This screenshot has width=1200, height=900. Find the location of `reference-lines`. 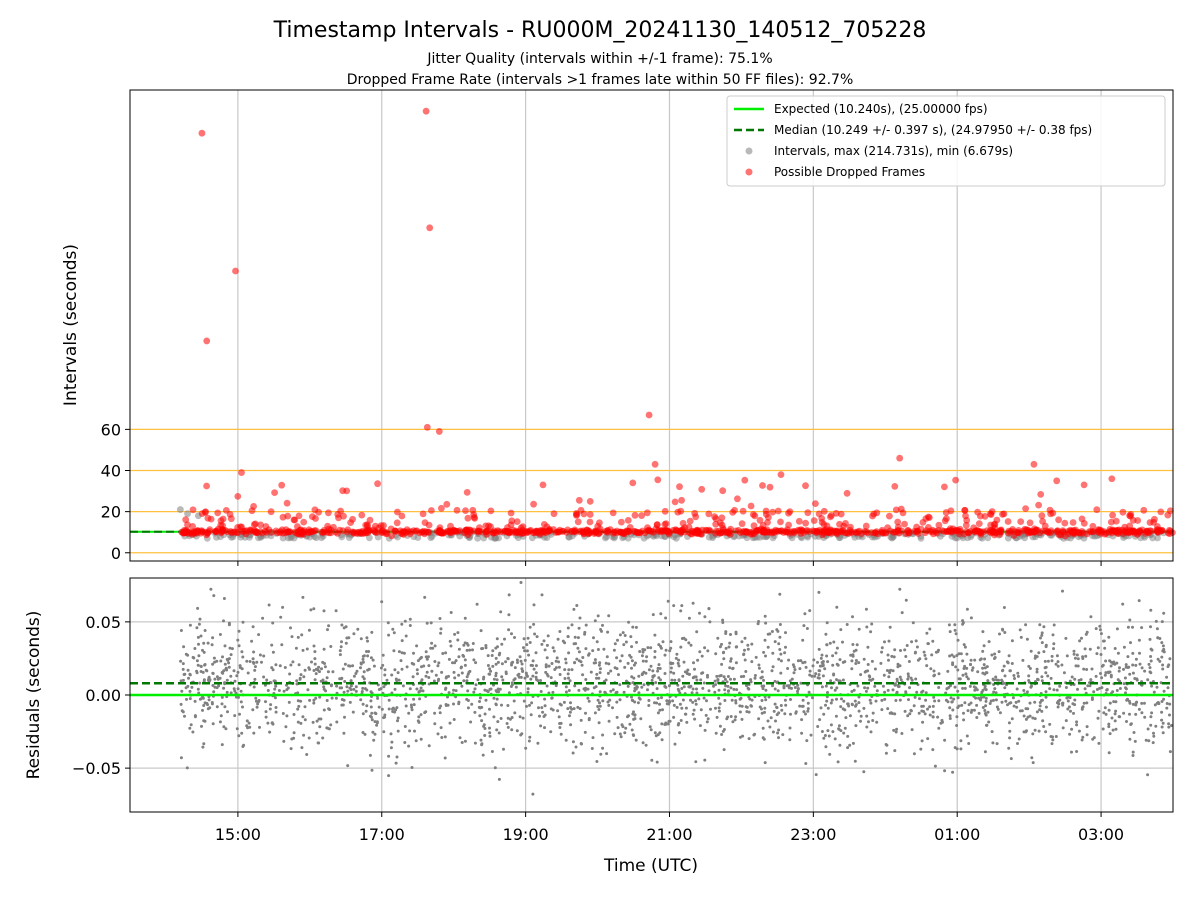

reference-lines is located at coordinates (651, 491).